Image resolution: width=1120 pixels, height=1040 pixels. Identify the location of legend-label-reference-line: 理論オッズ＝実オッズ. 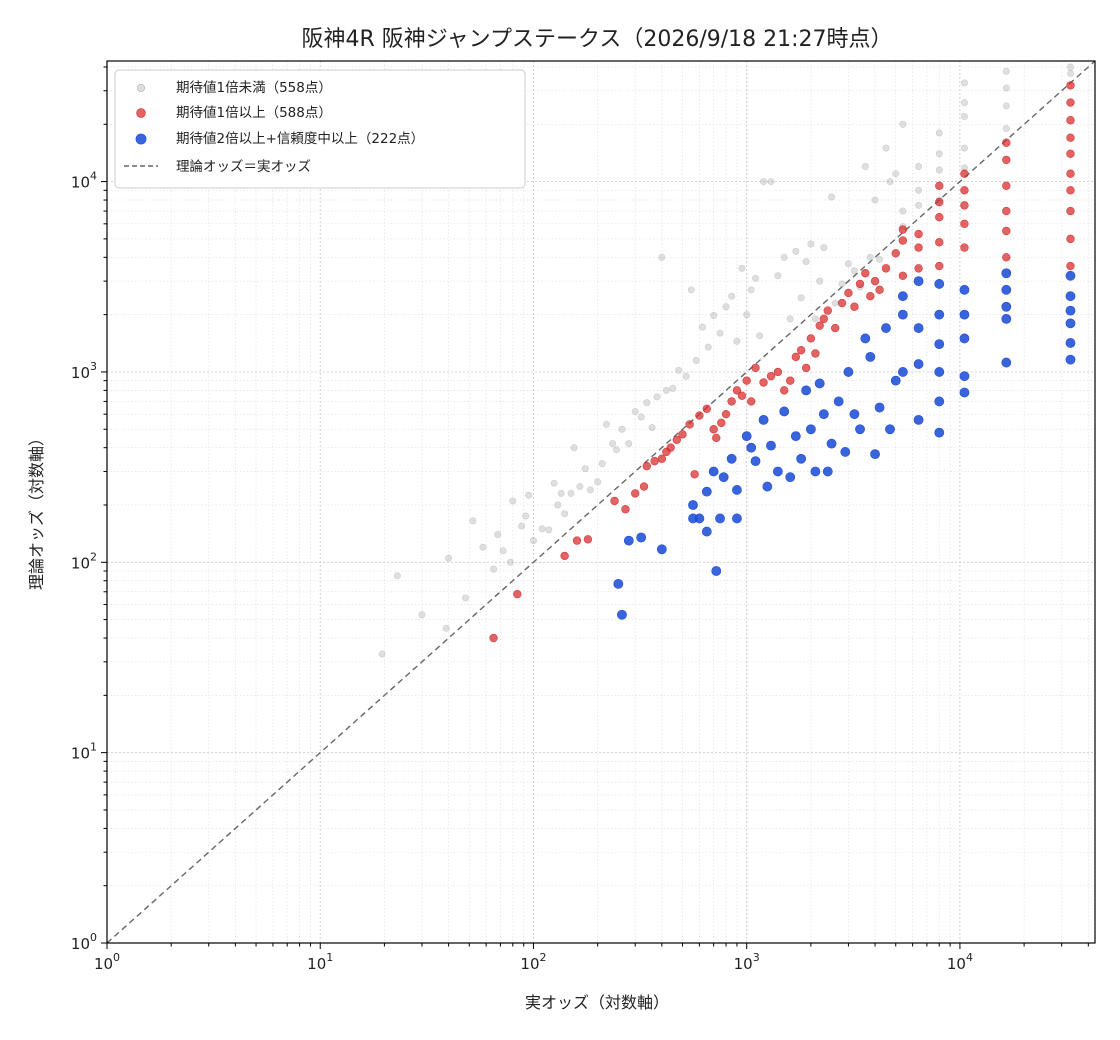
(243, 167).